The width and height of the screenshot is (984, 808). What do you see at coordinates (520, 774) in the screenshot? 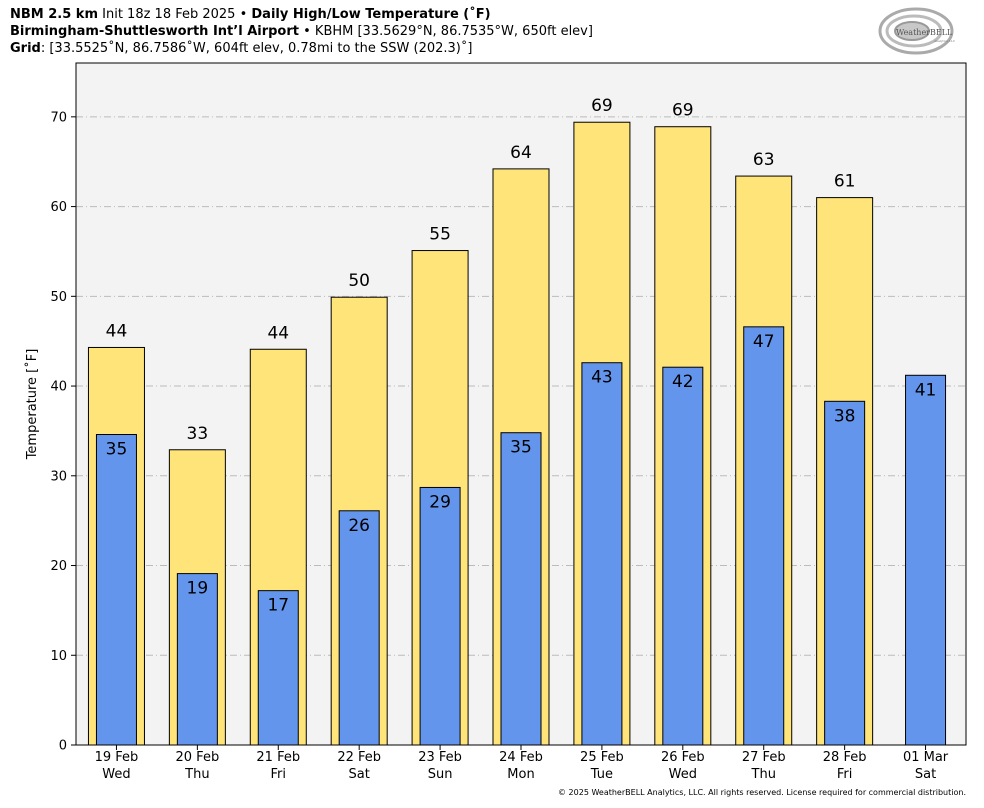
I see `x-tick-day: Mon` at bounding box center [520, 774].